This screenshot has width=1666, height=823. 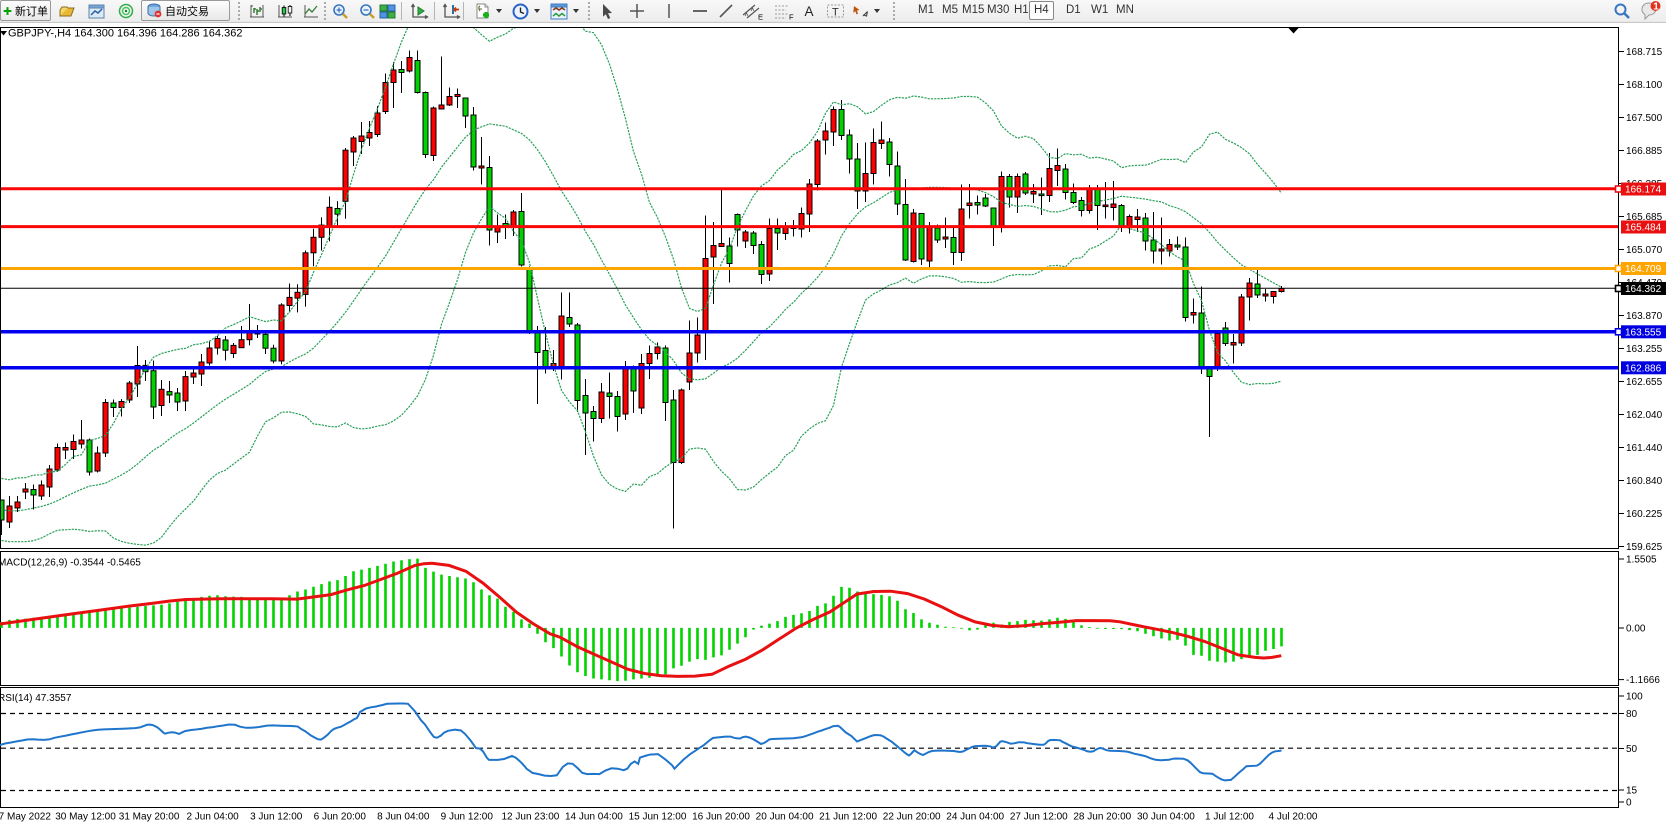 What do you see at coordinates (760, 16) in the screenshot?
I see `svg-text: E` at bounding box center [760, 16].